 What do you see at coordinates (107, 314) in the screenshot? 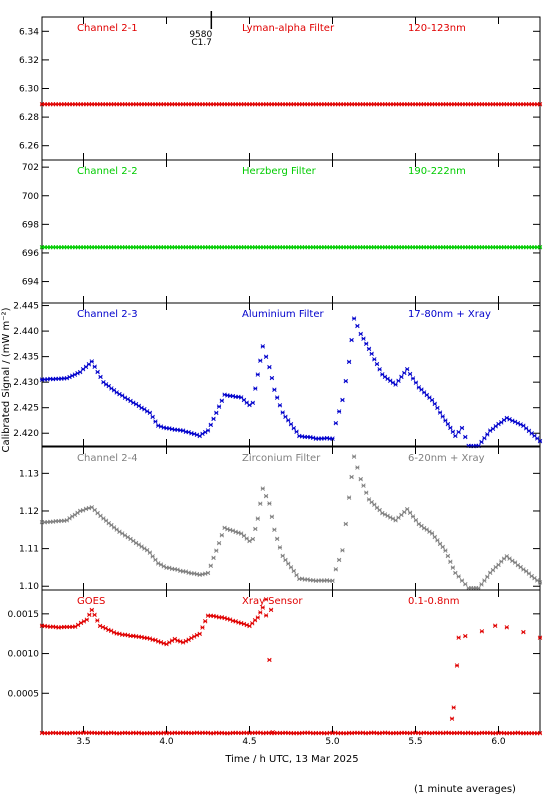
I see `channel-label: Channel 2-3` at bounding box center [107, 314].